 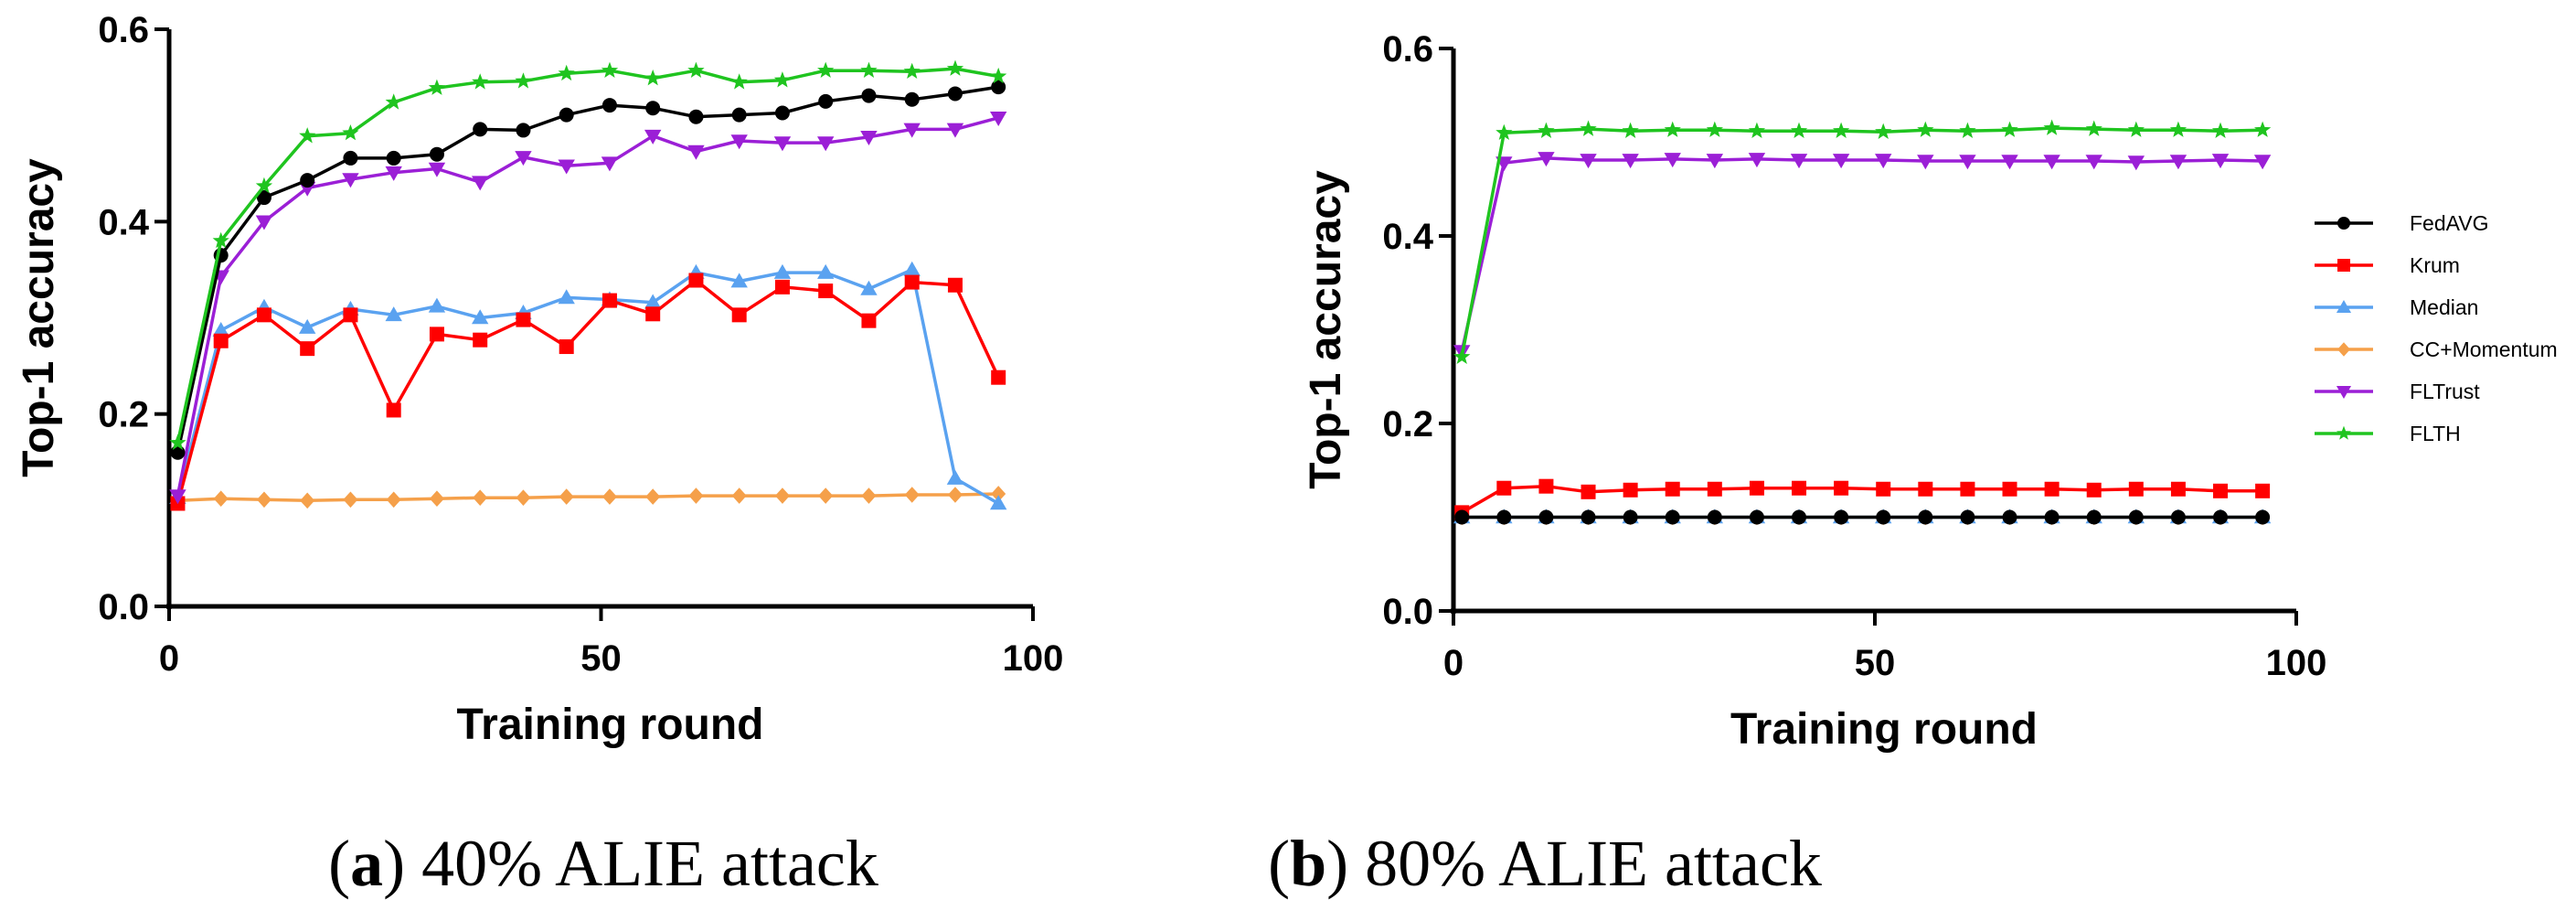 I want to click on legend-item-fltrust: FLTrust, so click(x=2397, y=392).